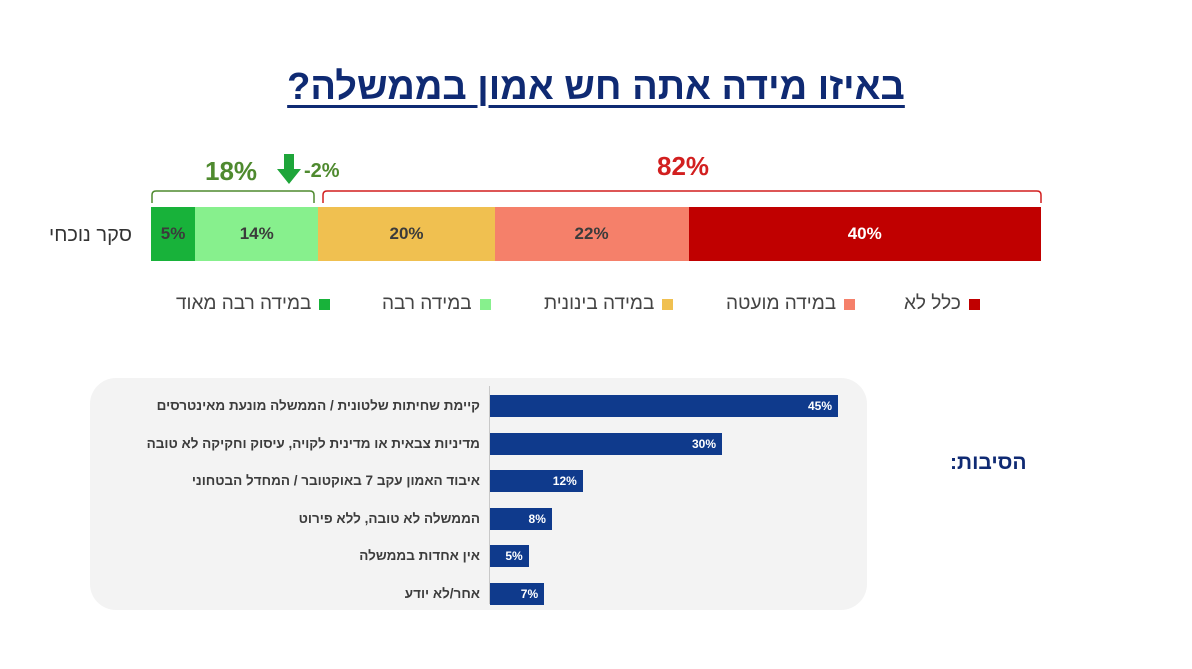 The width and height of the screenshot is (1192, 669). I want to click on legend-item: במידה מועטה, so click(791, 304).